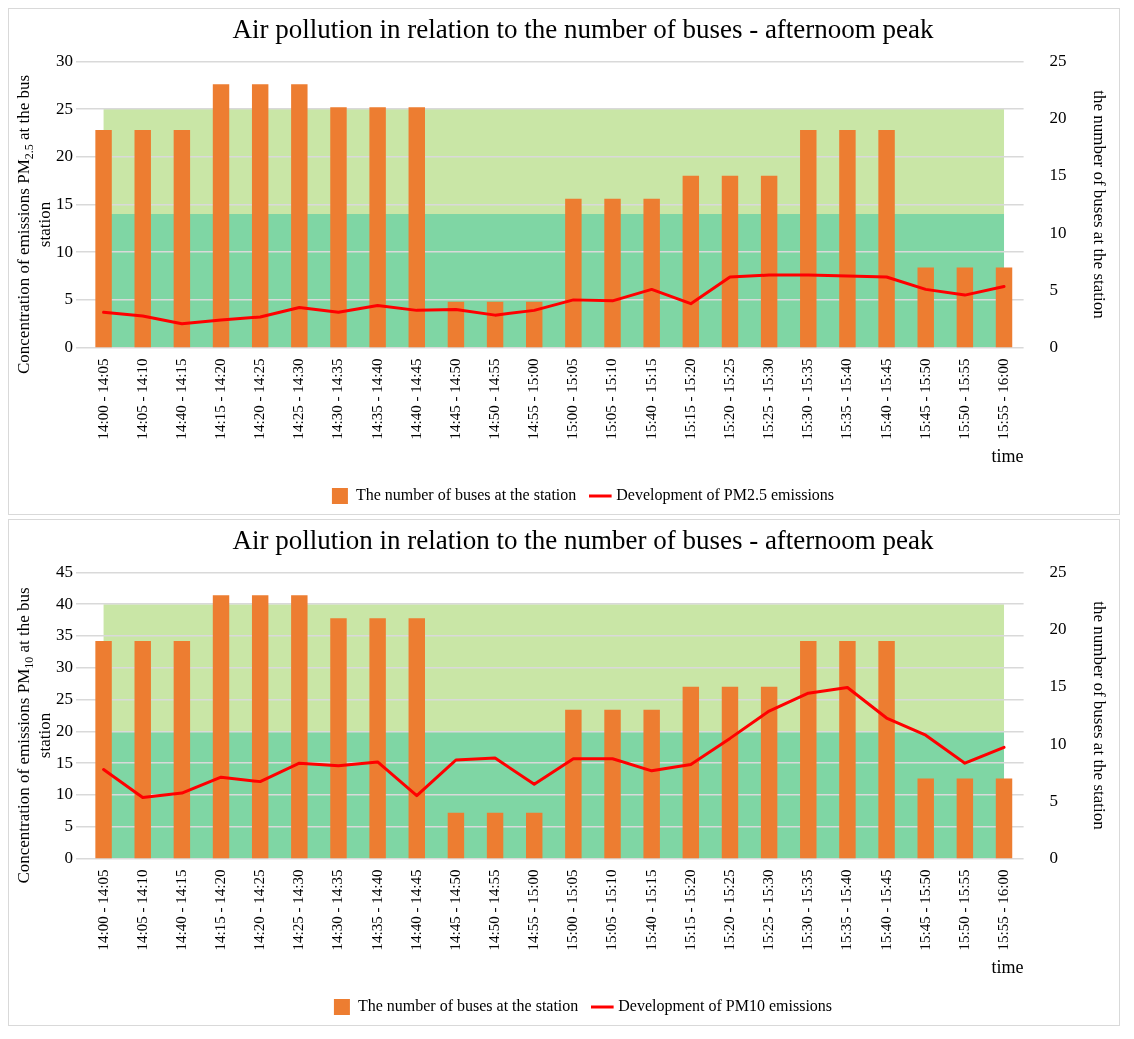 Image resolution: width=1134 pixels, height=1039 pixels. Describe the element at coordinates (583, 540) in the screenshot. I see `chart-title: Air pollution in relation to the number of buses - afternoom peak` at that location.